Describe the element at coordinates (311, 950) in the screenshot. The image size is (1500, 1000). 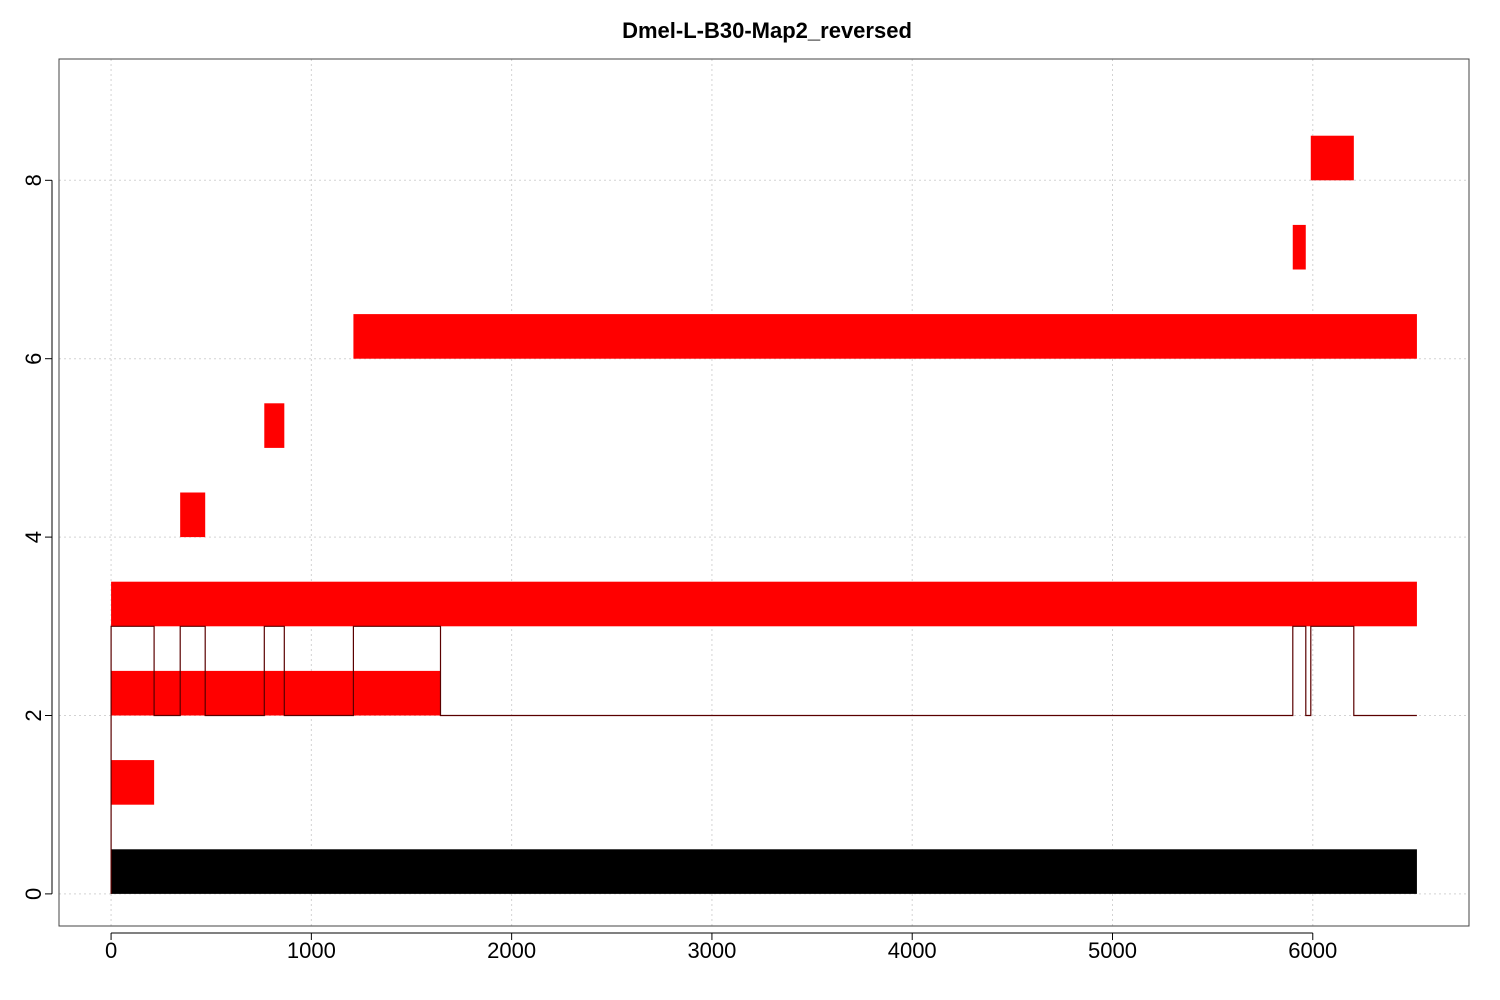
I see `x-tick-label: 1000` at that location.